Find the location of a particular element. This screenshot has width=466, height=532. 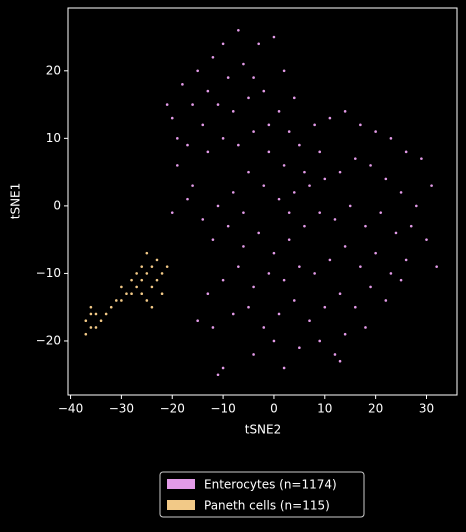

x-tick-label: −20 is located at coordinates (172, 409).